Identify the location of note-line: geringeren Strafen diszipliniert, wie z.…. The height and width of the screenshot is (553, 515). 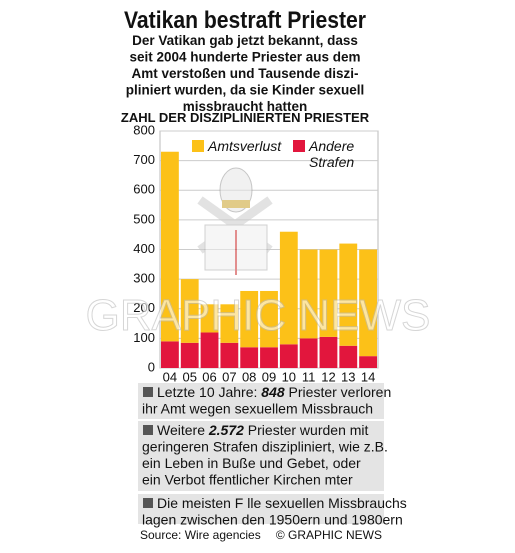
(265, 447).